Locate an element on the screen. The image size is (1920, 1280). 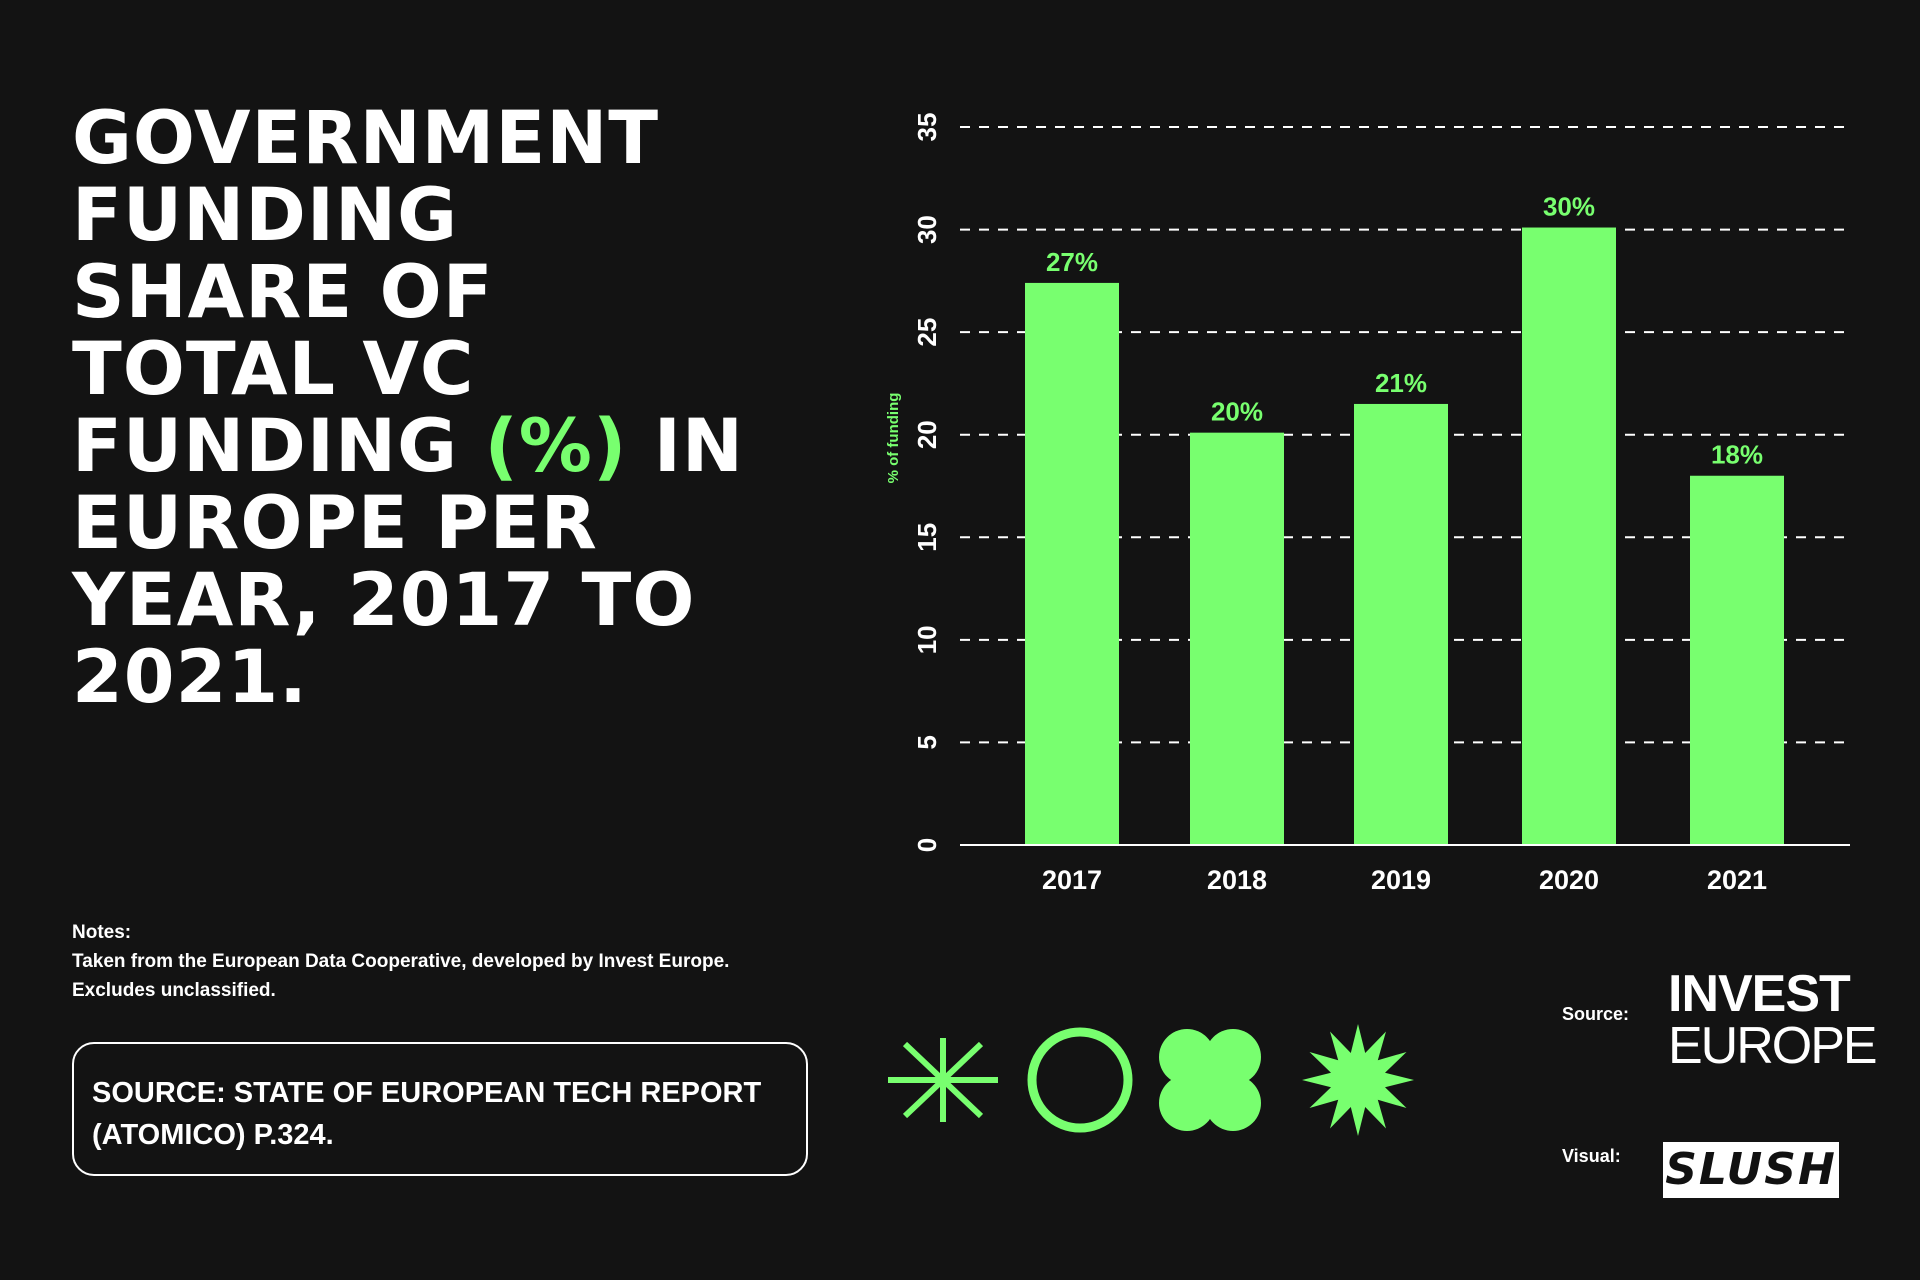
y-tick-label: 35 is located at coordinates (927, 127).